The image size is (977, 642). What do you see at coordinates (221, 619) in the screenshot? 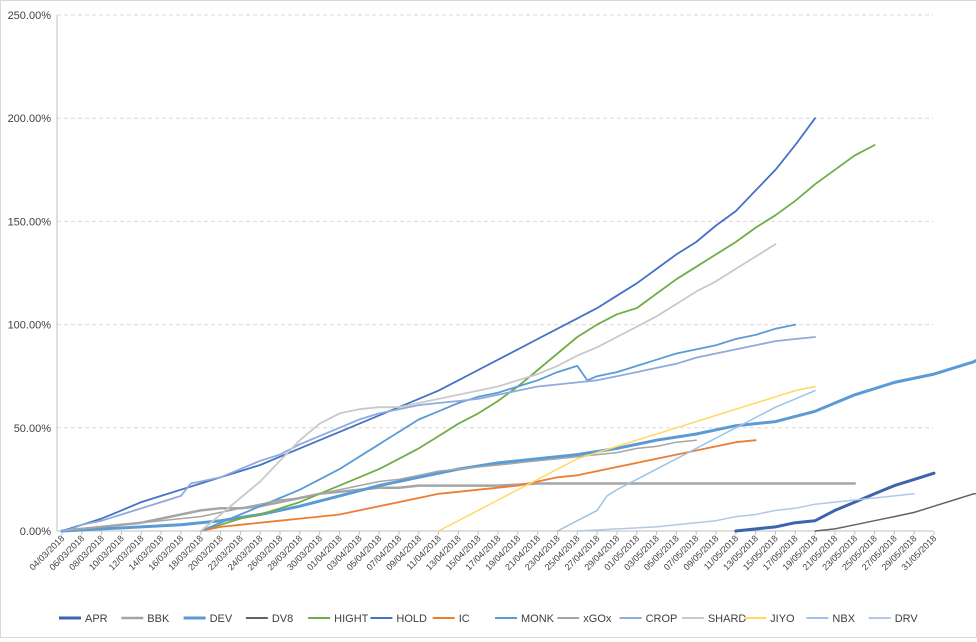
I see `legend-label: DEV` at bounding box center [221, 619].